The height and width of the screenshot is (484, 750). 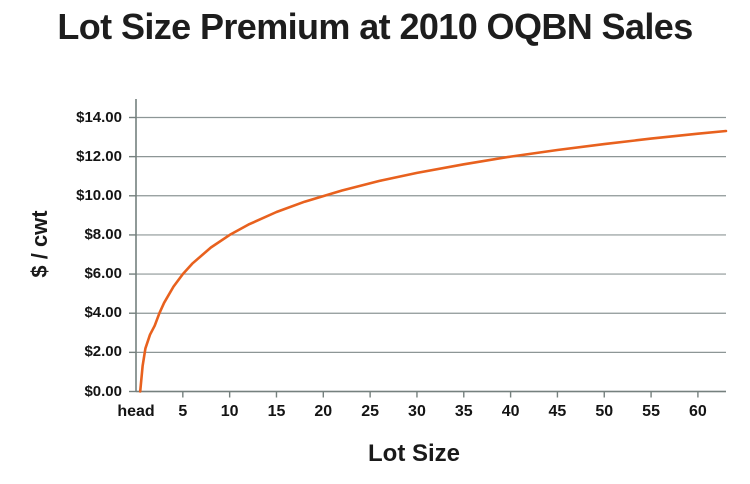 What do you see at coordinates (697, 411) in the screenshot?
I see `x-tick-label: 60` at bounding box center [697, 411].